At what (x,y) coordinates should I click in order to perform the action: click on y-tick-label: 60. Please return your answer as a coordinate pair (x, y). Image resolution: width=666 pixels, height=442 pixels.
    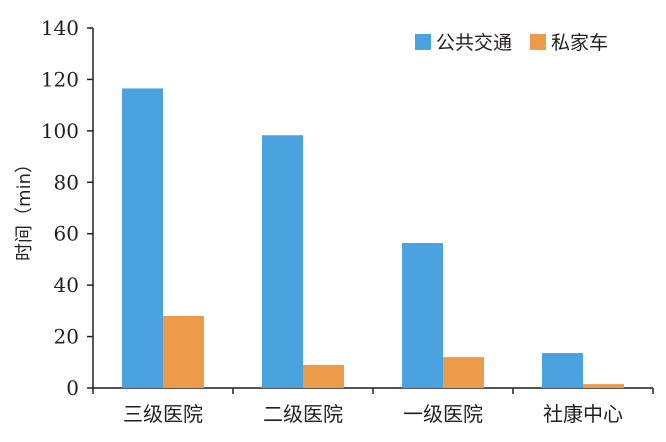
    Looking at the image, I should click on (66, 234).